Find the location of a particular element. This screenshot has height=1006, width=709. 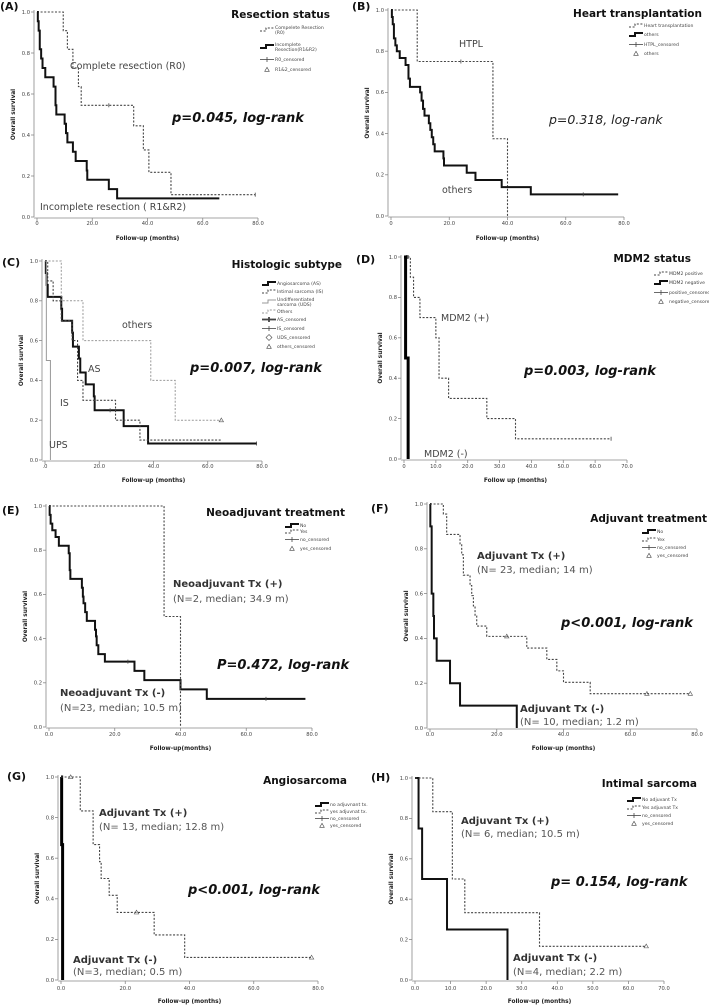

legend-label: others_censored is located at coordinates (296, 347).